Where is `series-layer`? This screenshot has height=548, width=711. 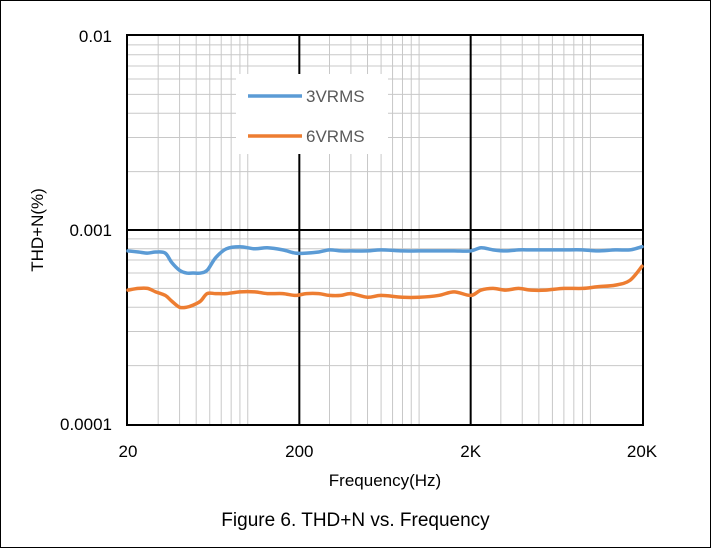 series-layer is located at coordinates (385, 277).